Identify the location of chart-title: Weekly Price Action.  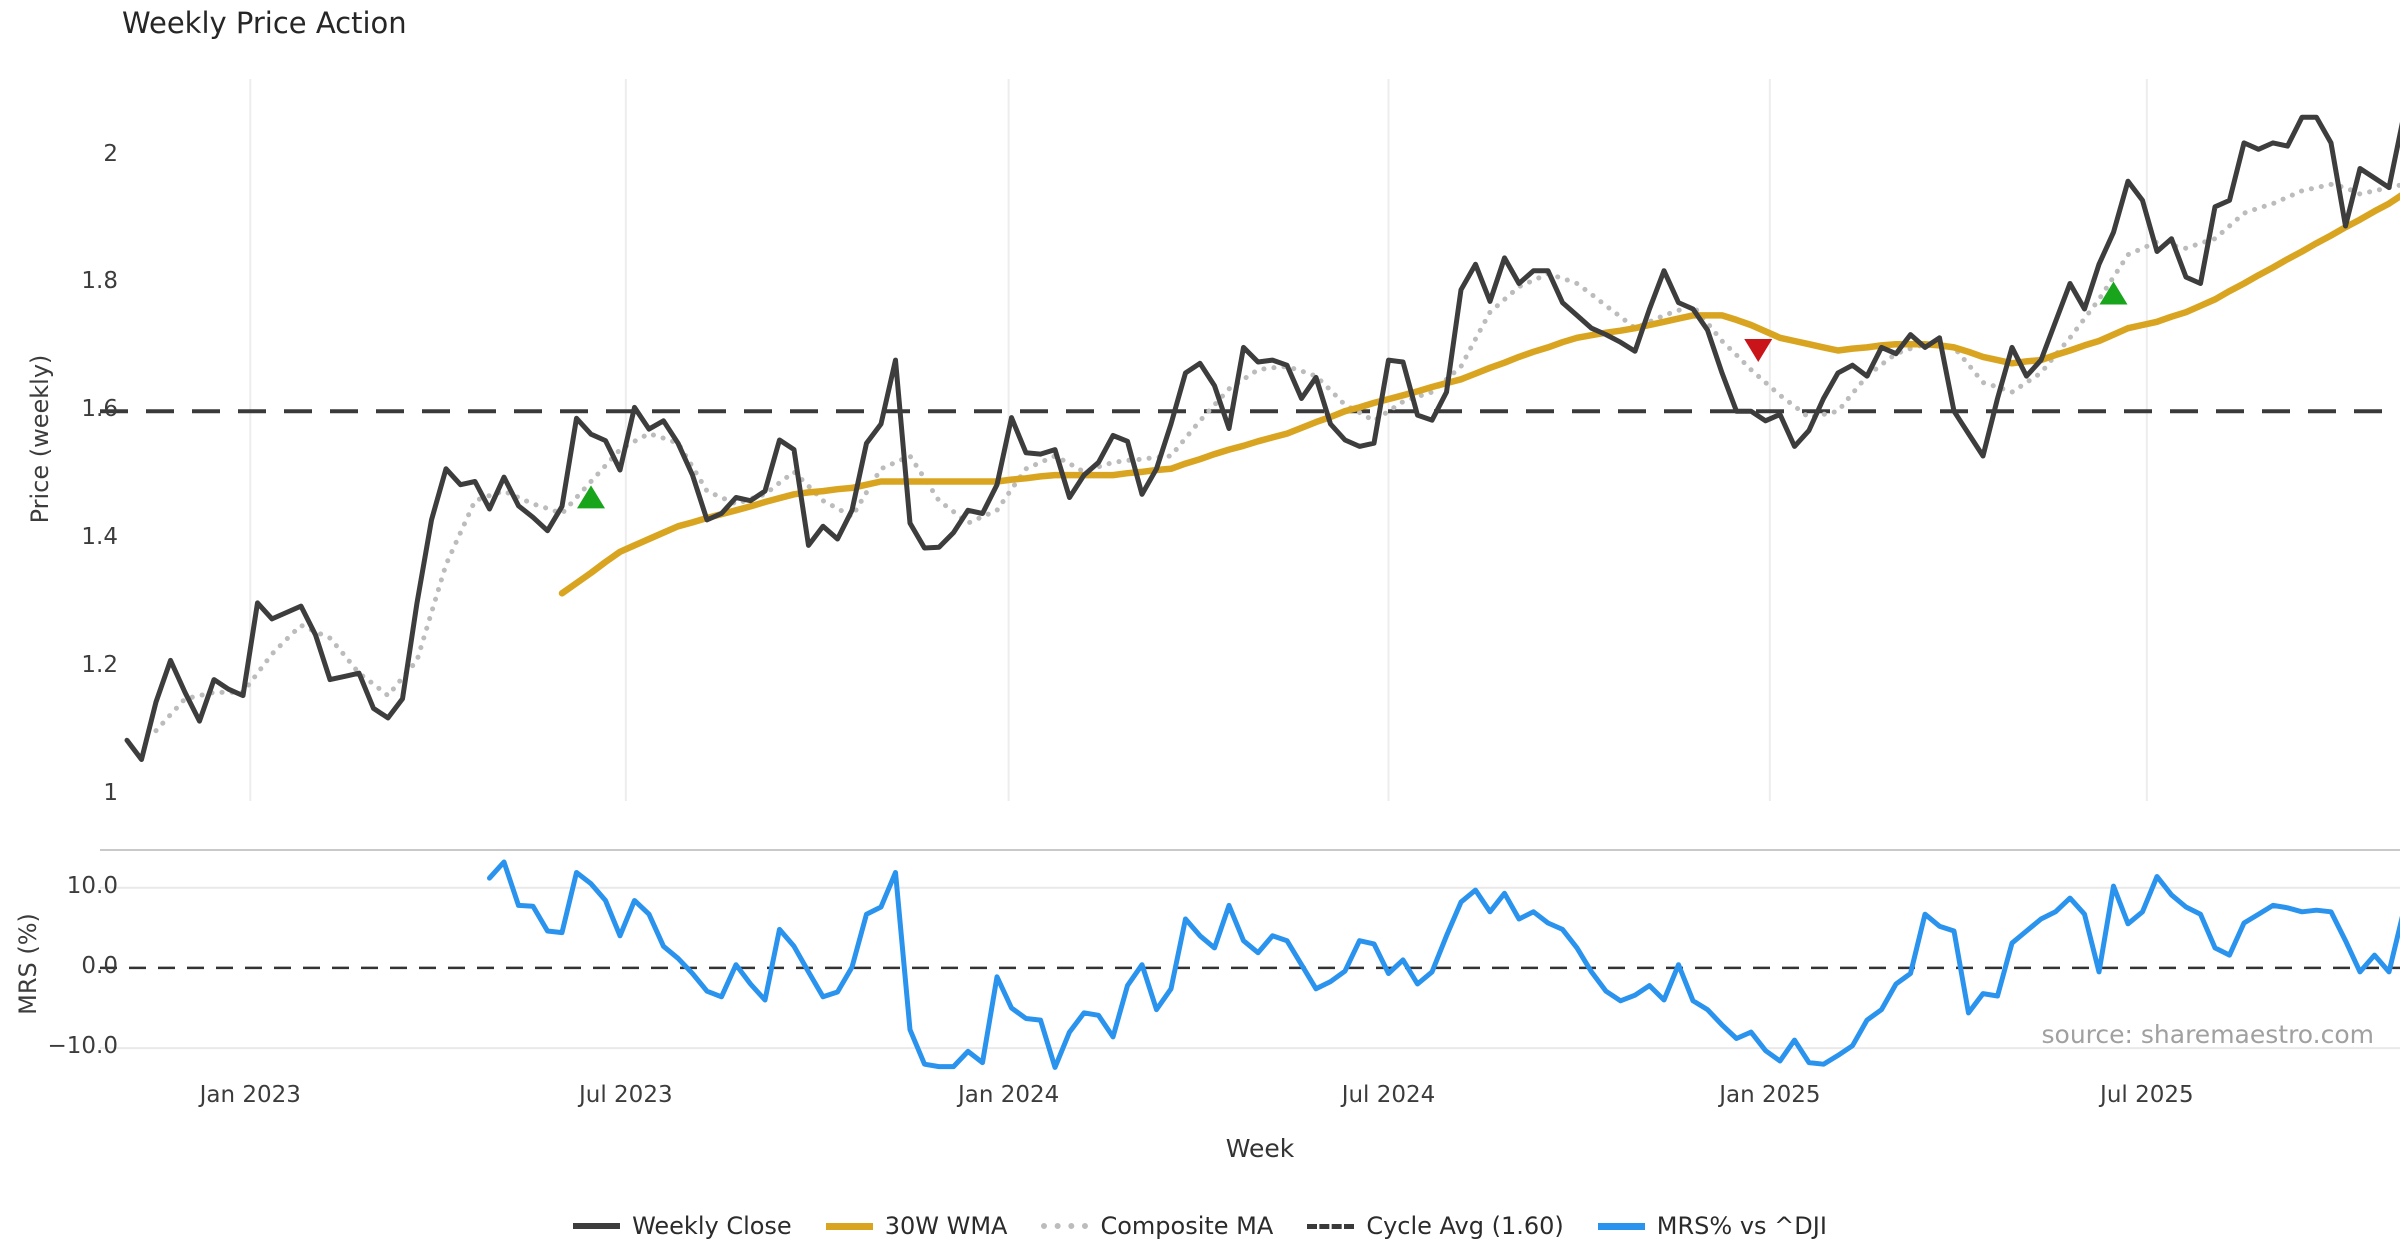
(264, 23).